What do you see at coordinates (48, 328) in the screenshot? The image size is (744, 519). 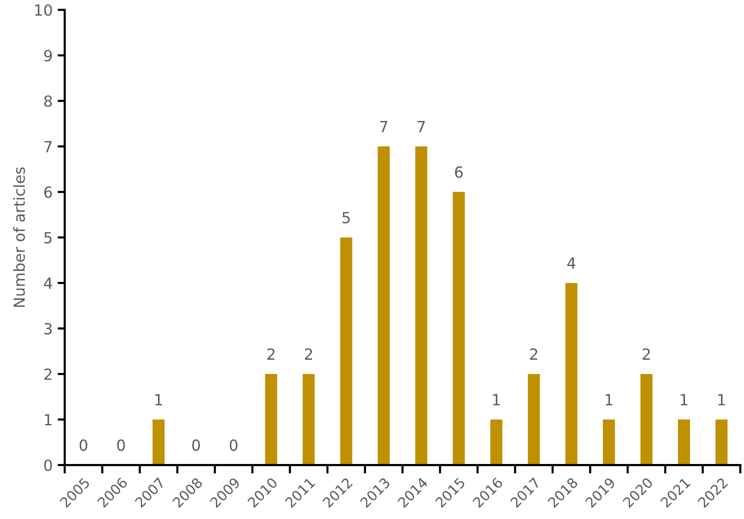 I see `y-tick-label: 3` at bounding box center [48, 328].